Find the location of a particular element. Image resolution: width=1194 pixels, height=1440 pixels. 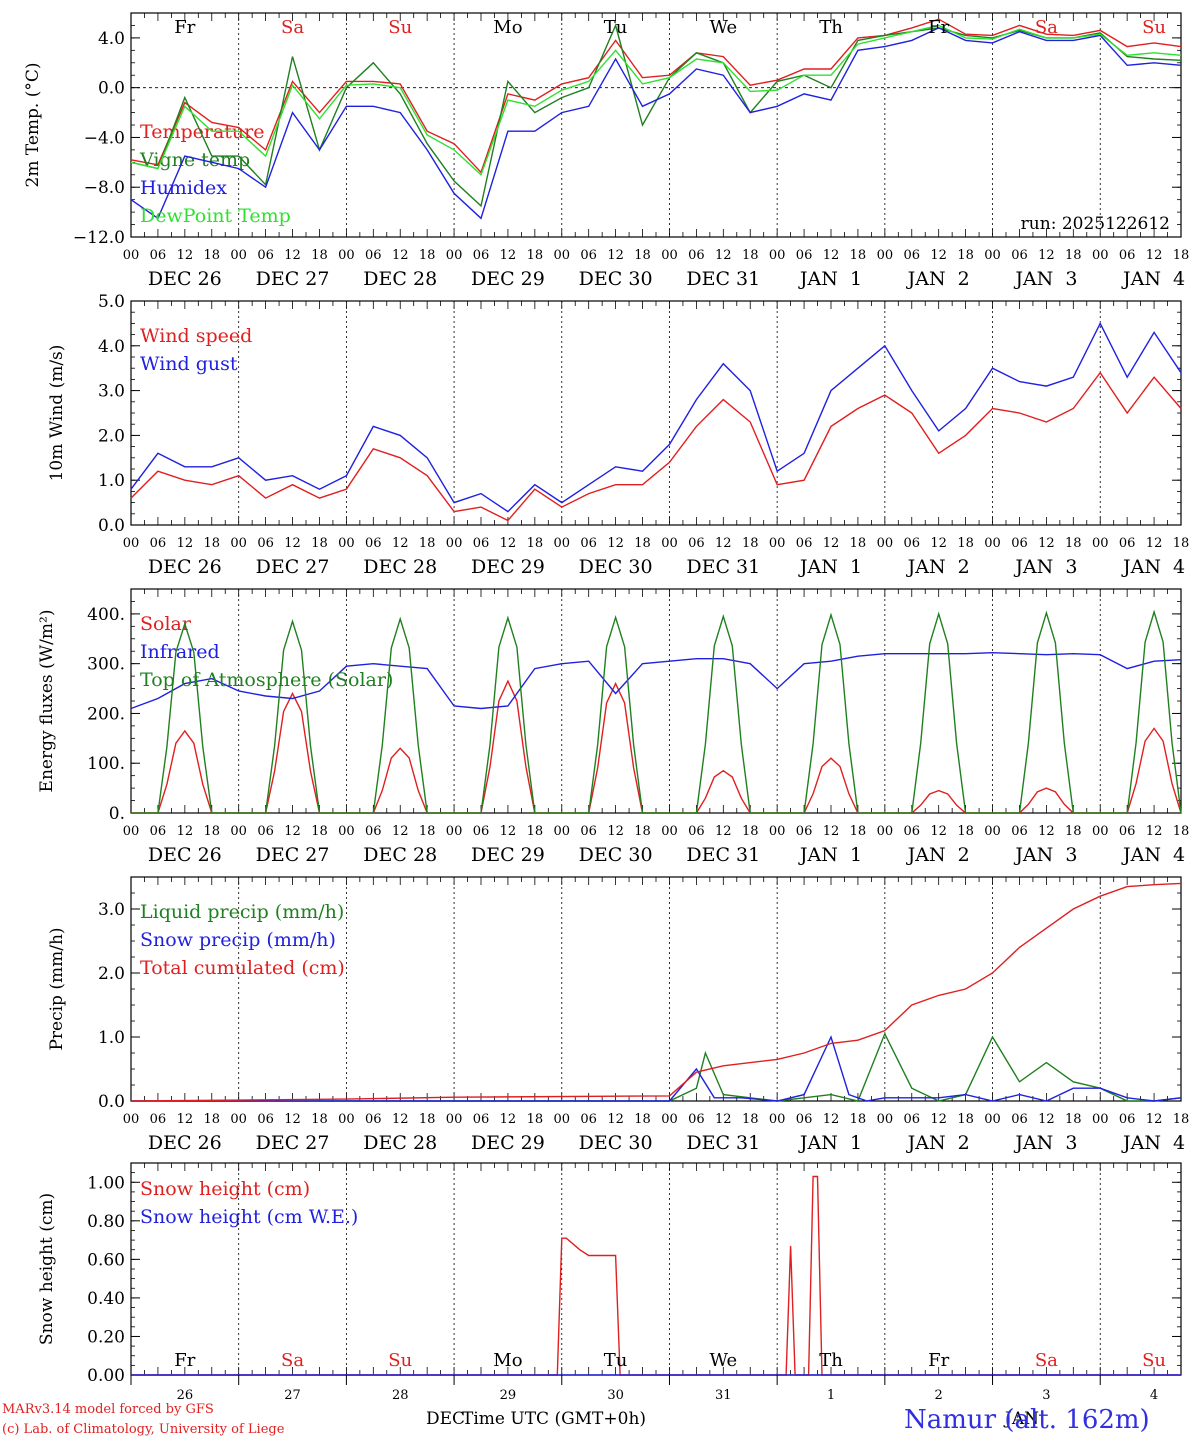

y-tick-label: 0.0 is located at coordinates (111, 1102).